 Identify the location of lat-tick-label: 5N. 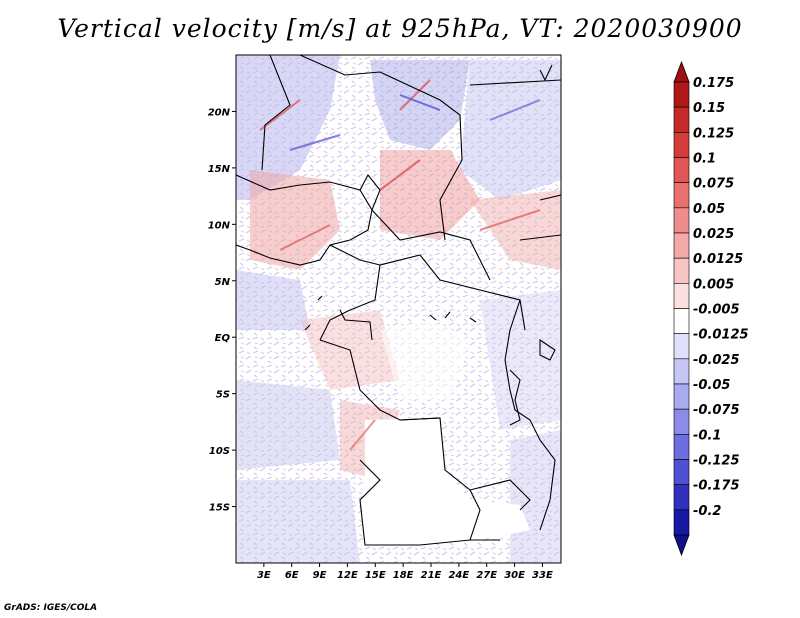
(223, 282).